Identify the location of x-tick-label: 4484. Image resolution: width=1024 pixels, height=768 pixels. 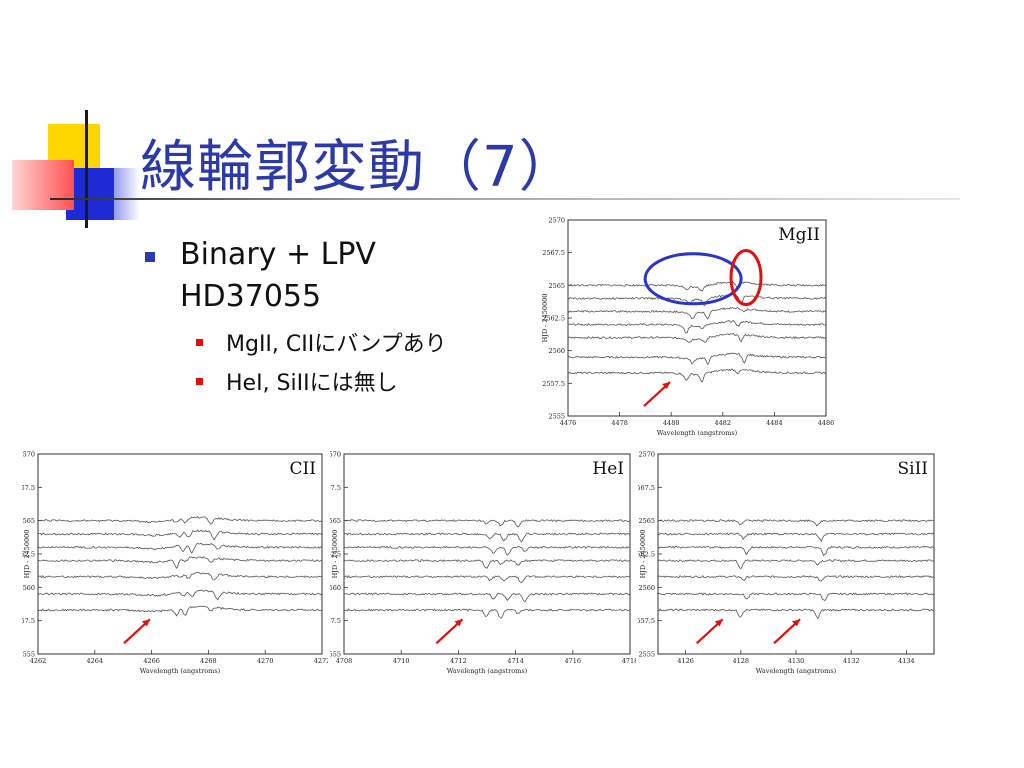
(774, 423).